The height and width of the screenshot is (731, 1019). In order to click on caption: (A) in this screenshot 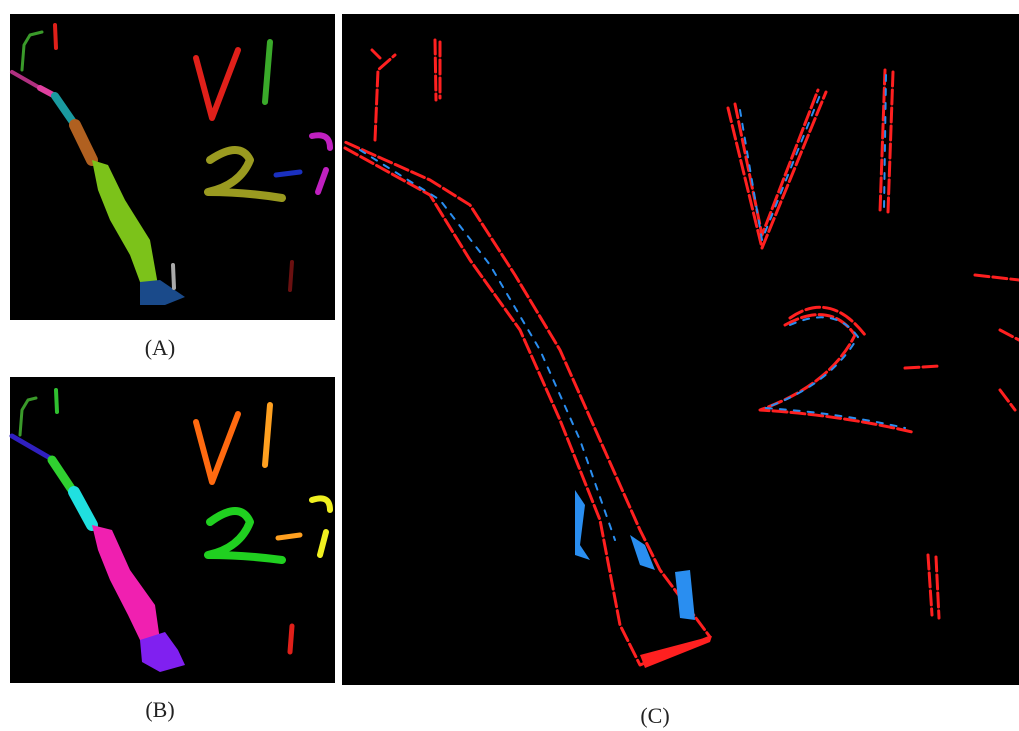, I will do `click(160, 347)`.